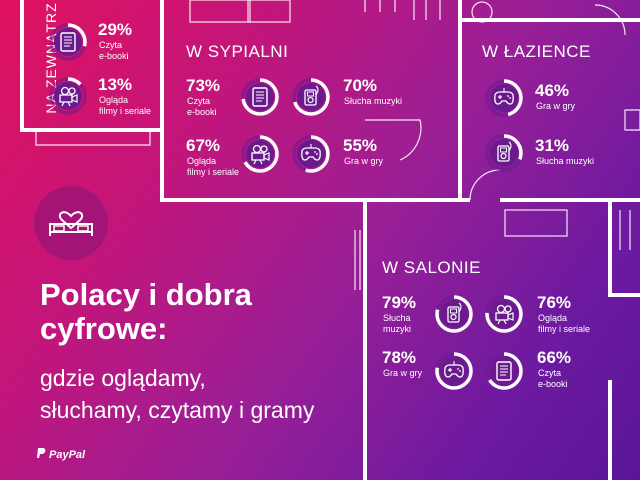  What do you see at coordinates (115, 29) in the screenshot?
I see `outside-ebook-pct: 29%` at bounding box center [115, 29].